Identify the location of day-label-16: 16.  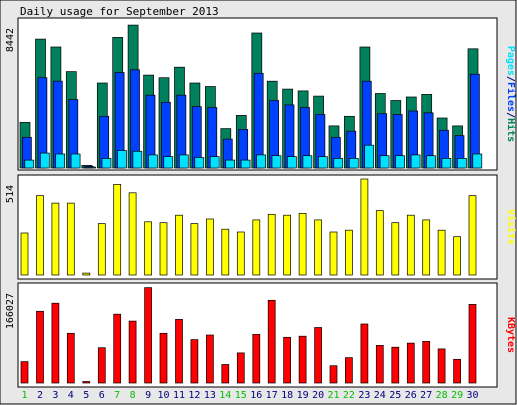
(256, 395).